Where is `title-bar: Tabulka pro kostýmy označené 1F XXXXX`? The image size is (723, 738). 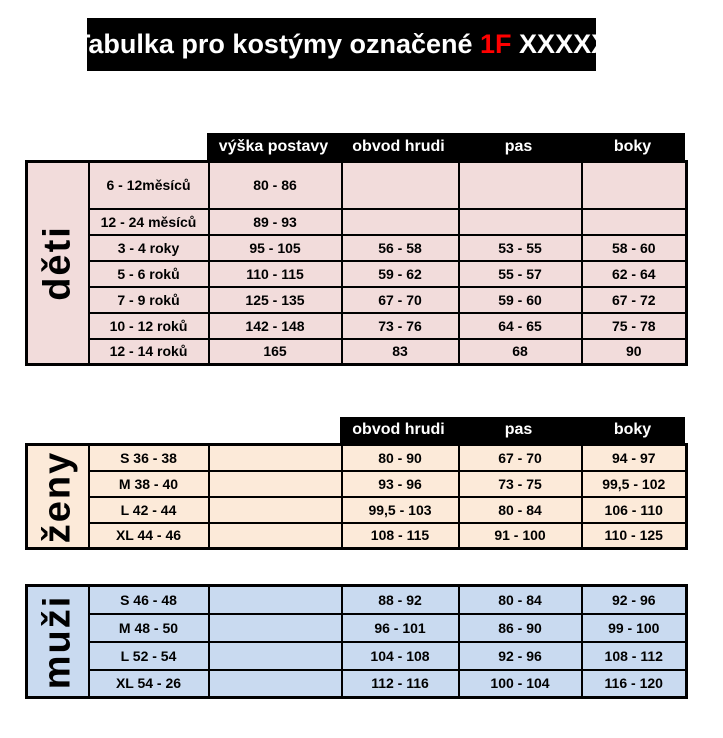
title-bar: Tabulka pro kostýmy označené 1F XXXXX is located at coordinates (341, 44).